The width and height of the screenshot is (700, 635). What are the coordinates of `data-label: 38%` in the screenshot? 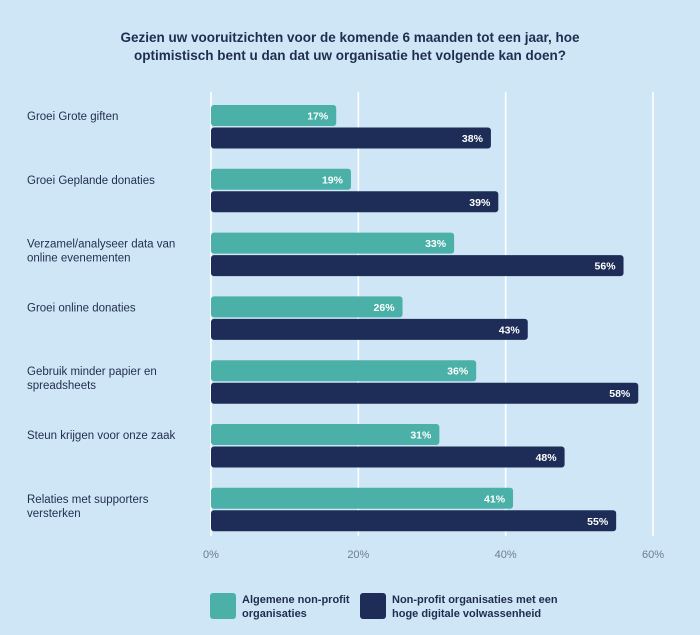 It's located at (473, 139).